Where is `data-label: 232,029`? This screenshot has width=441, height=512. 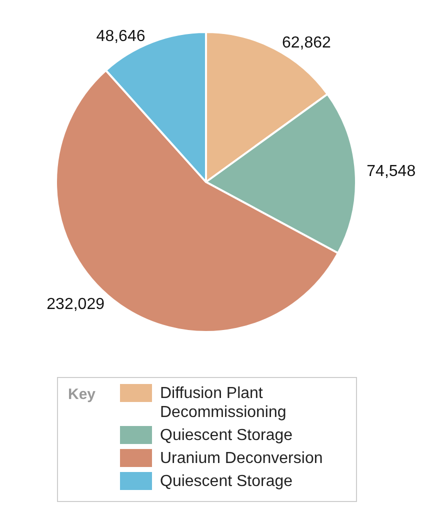
data-label: 232,029 is located at coordinates (75, 305).